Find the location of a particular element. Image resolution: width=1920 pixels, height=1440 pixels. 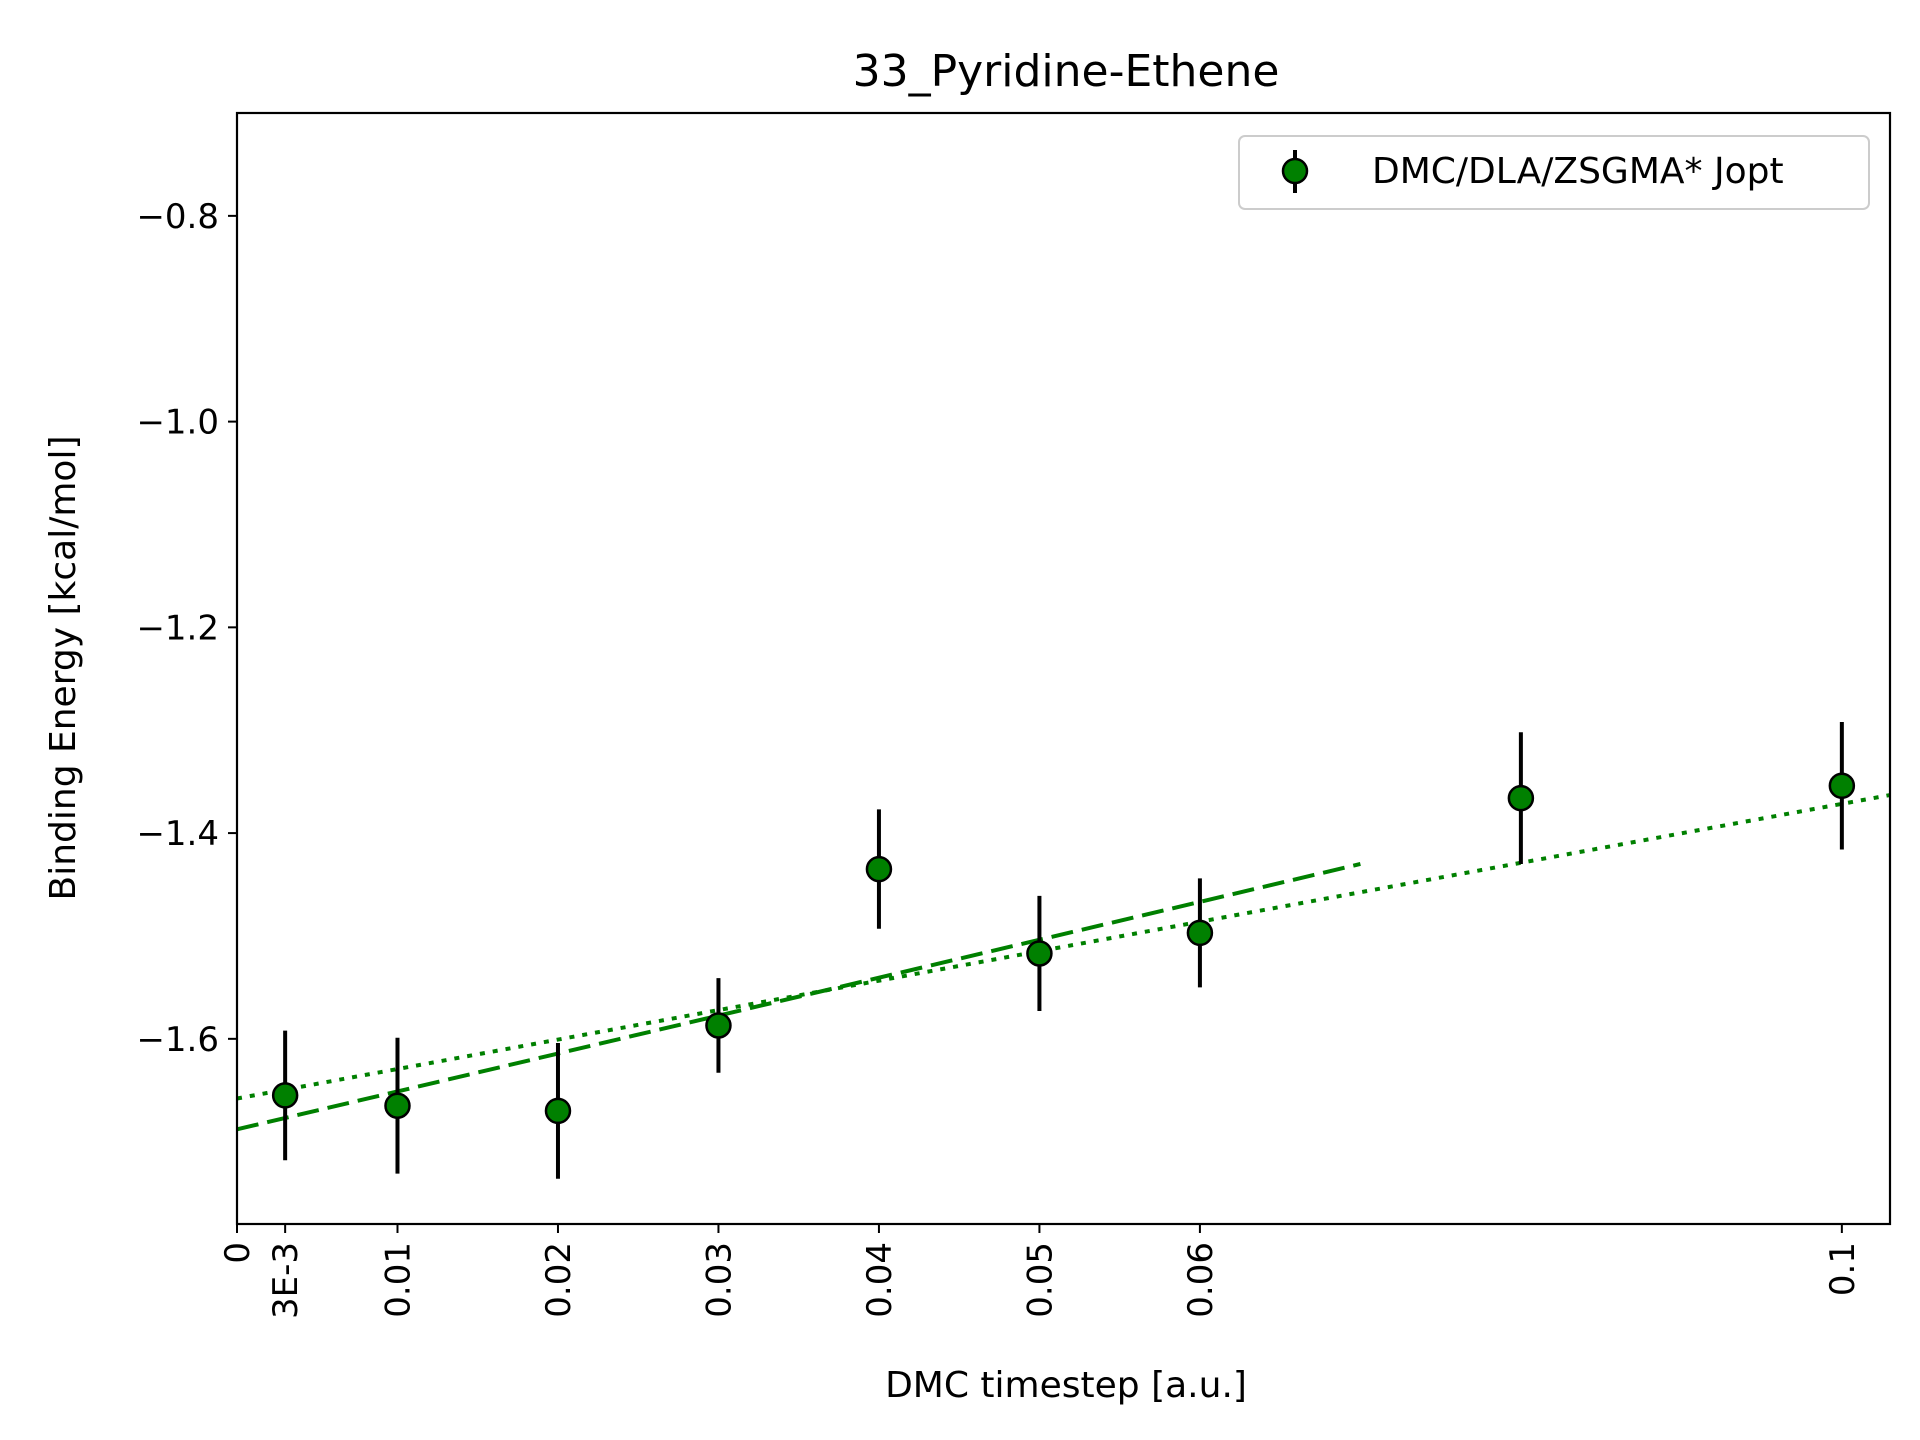

x-axis-label: DMC timestep [a.u.] is located at coordinates (1066, 1385).